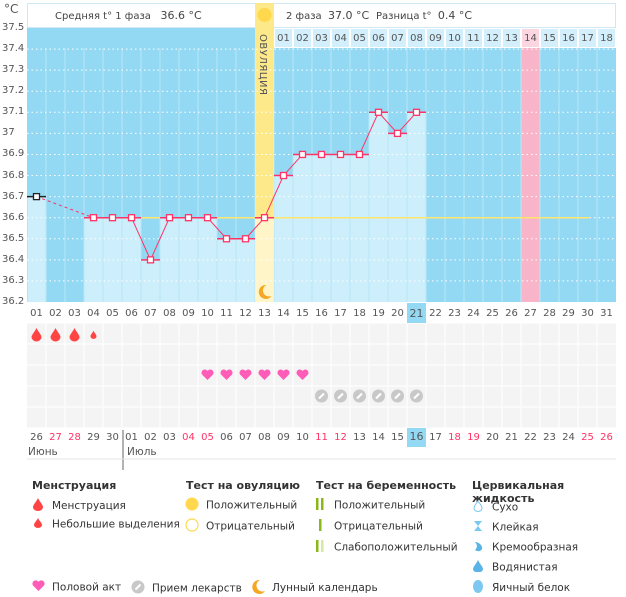 Image resolution: width=626 pixels, height=597 pixels. Describe the element at coordinates (359, 437) in the screenshot. I see `calendar-date: 13` at that location.